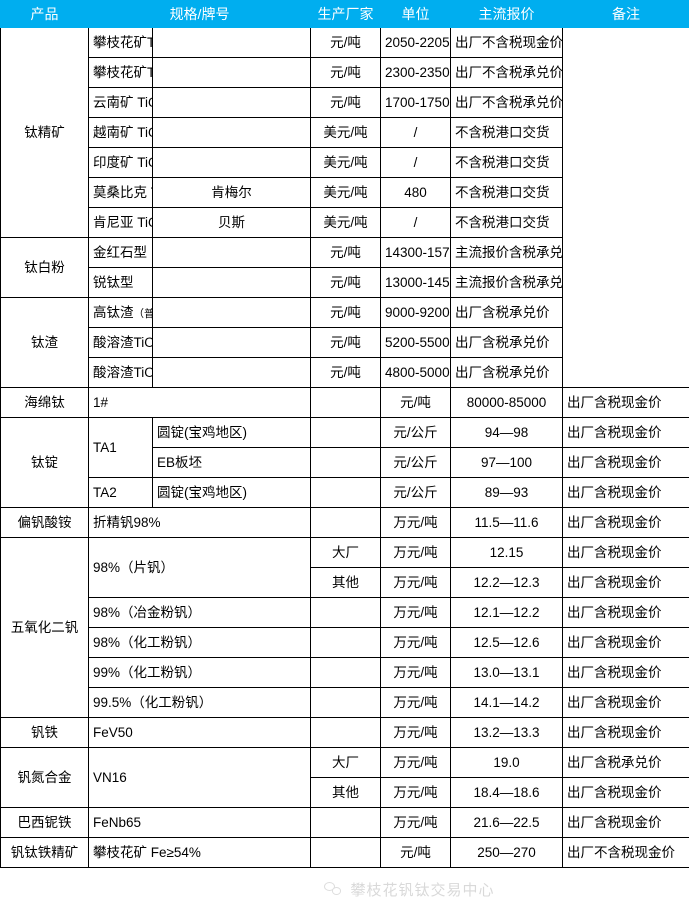 This screenshot has width=689, height=911. What do you see at coordinates (121, 493) in the screenshot?
I see `cell-grade: TA2` at bounding box center [121, 493].